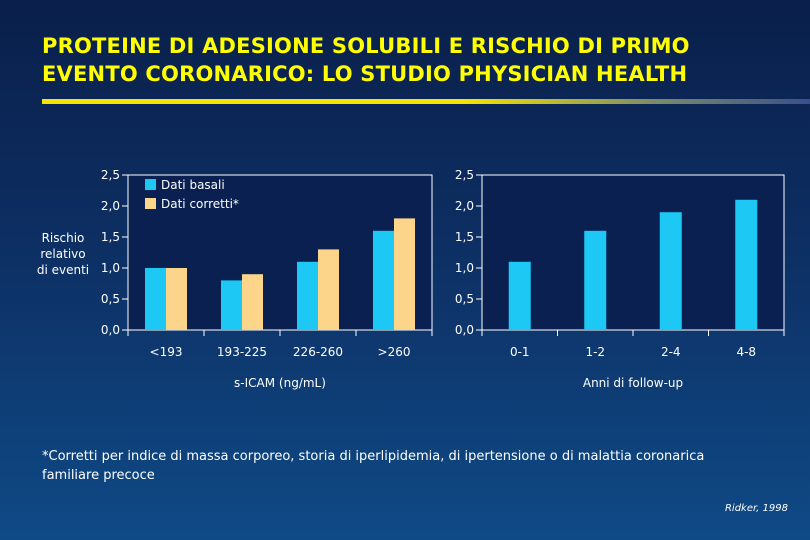 Image resolution: width=810 pixels, height=540 pixels. I want to click on chart-1-y-tick-label: 1,0, so click(464, 268).